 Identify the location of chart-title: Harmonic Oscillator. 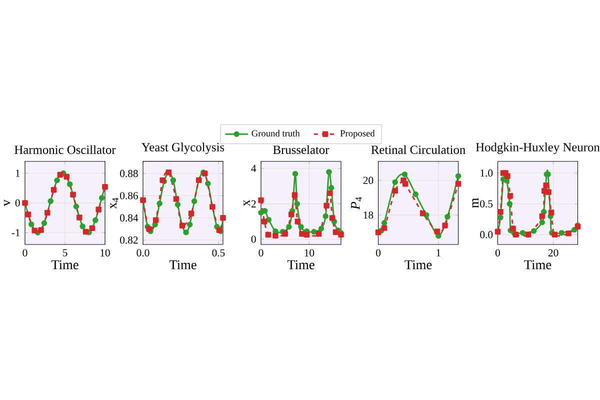
(65, 149).